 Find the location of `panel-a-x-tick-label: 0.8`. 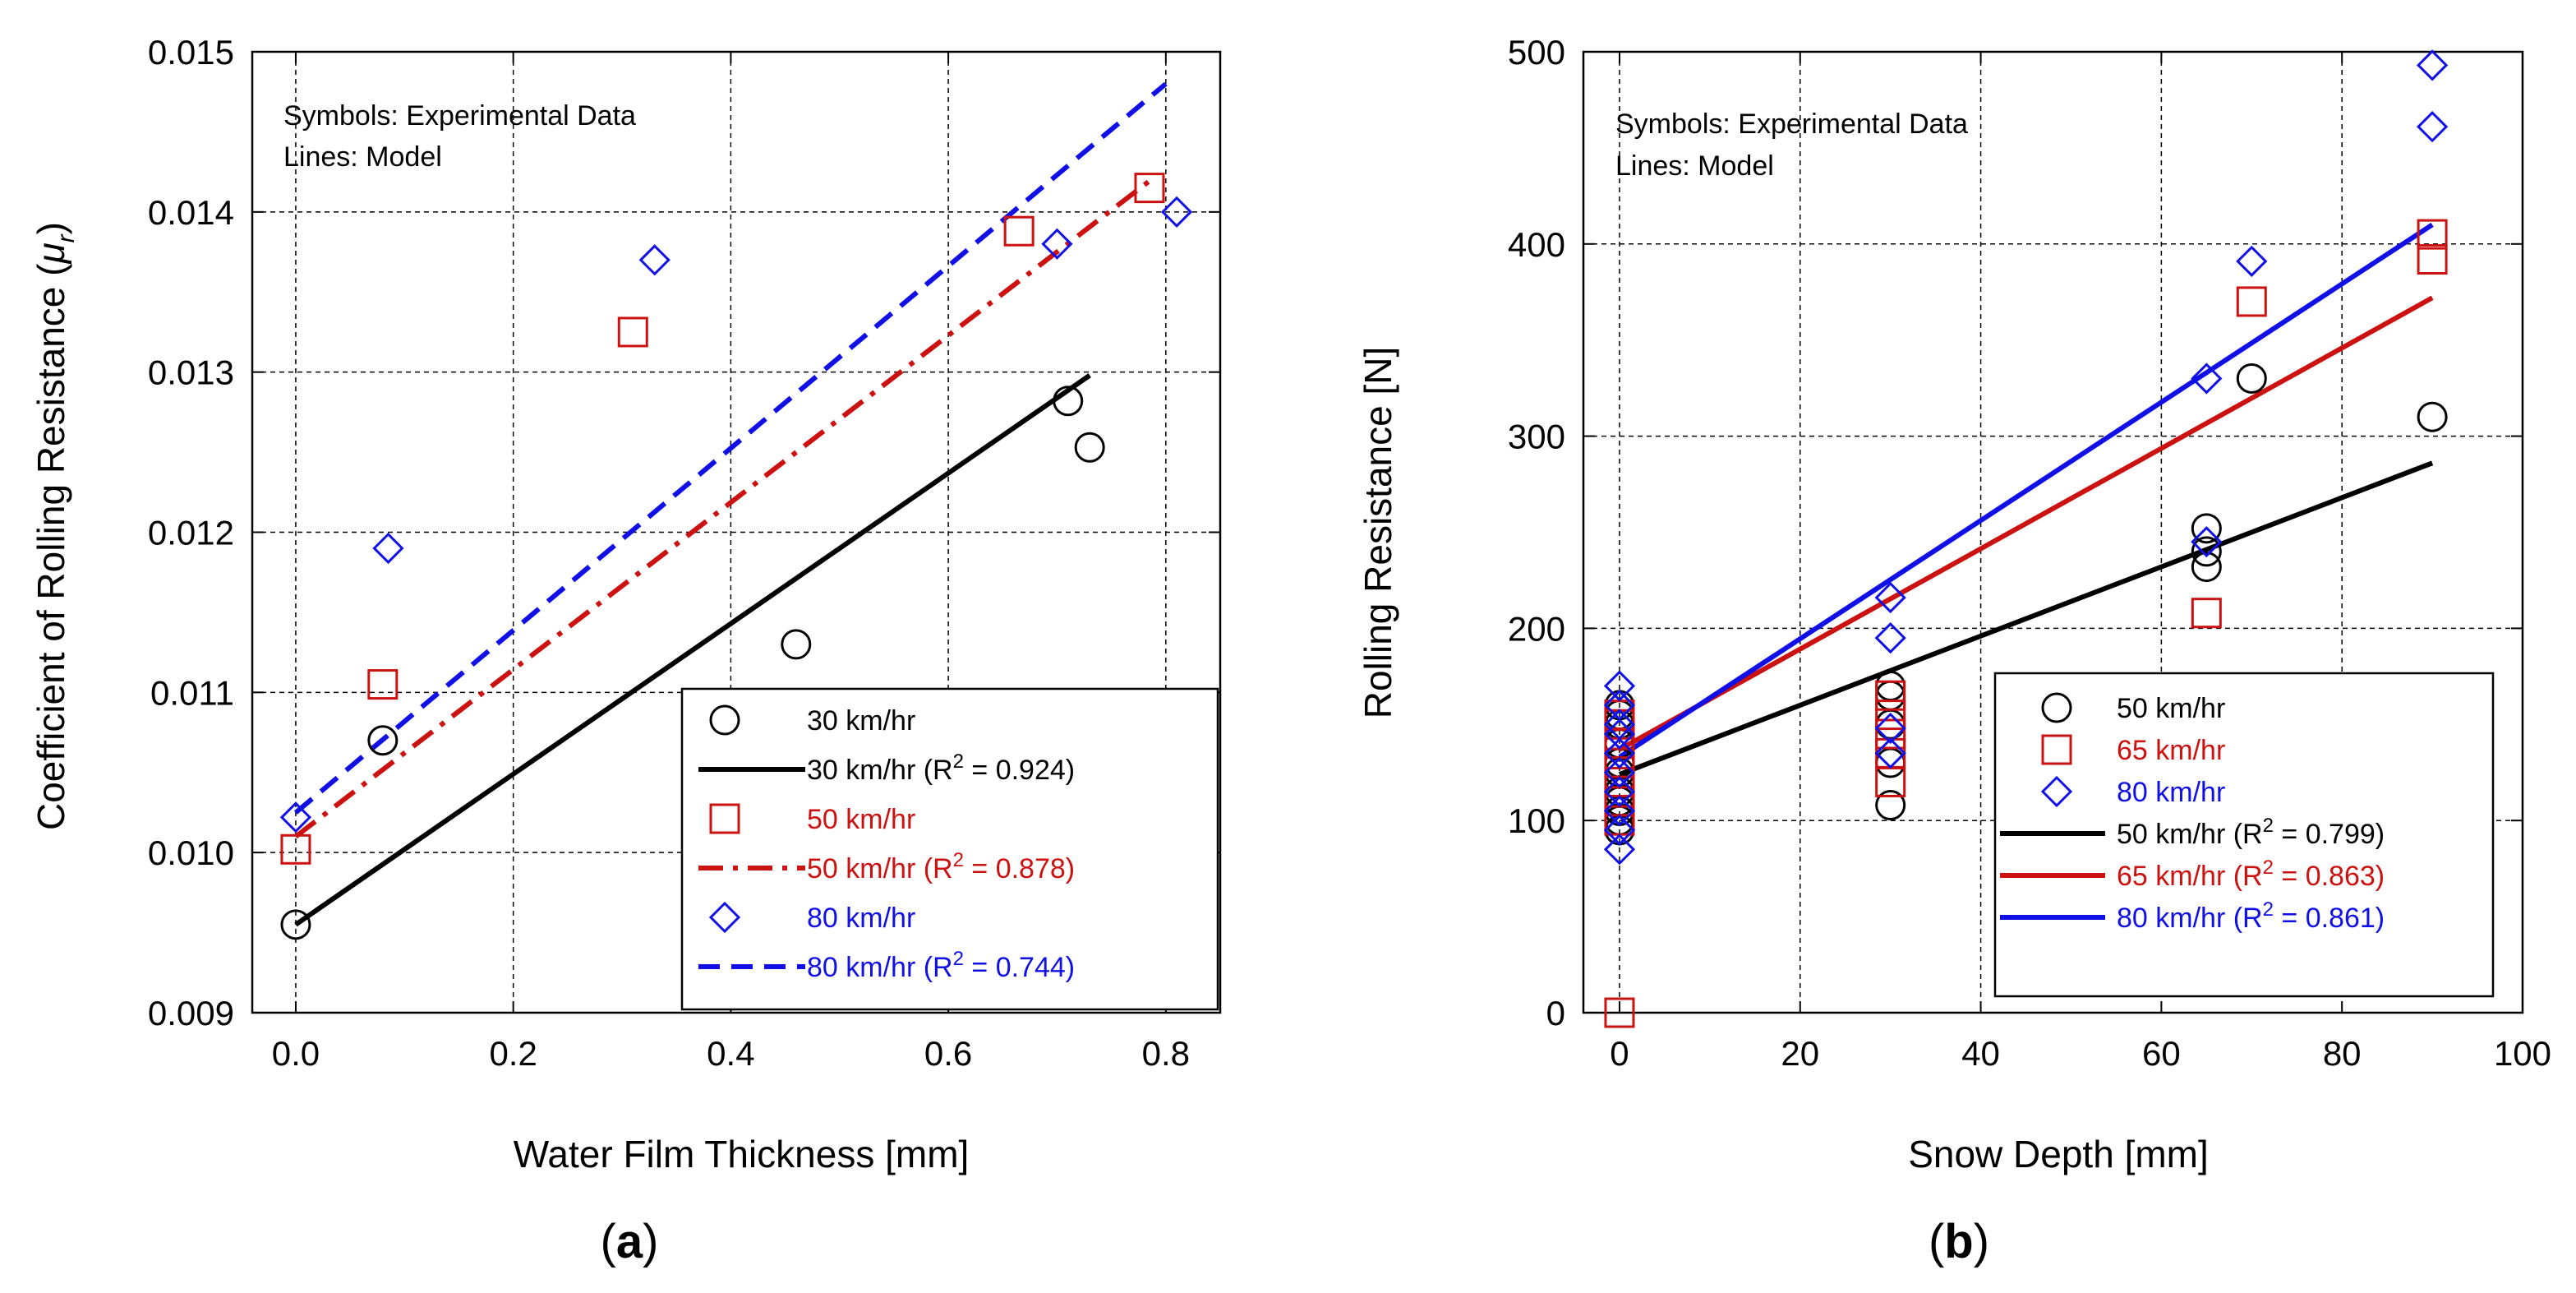

panel-a-x-tick-label: 0.8 is located at coordinates (1166, 1053).